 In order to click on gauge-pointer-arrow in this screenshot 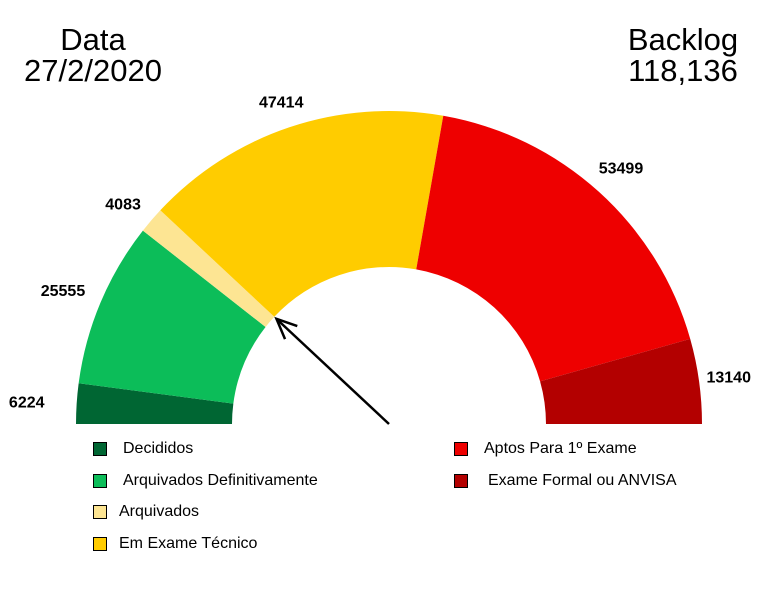, I will do `click(332, 371)`.